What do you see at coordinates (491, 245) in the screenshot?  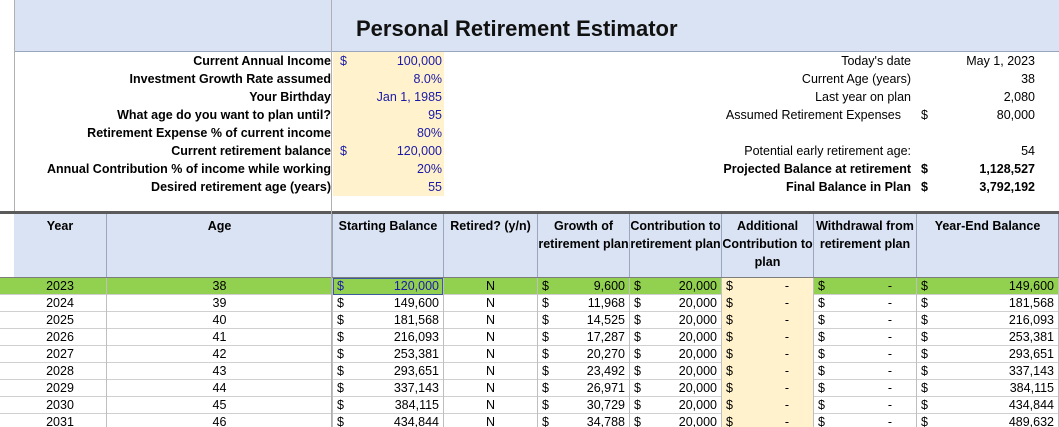 I see `header-retired: Retired? (y/n)` at bounding box center [491, 245].